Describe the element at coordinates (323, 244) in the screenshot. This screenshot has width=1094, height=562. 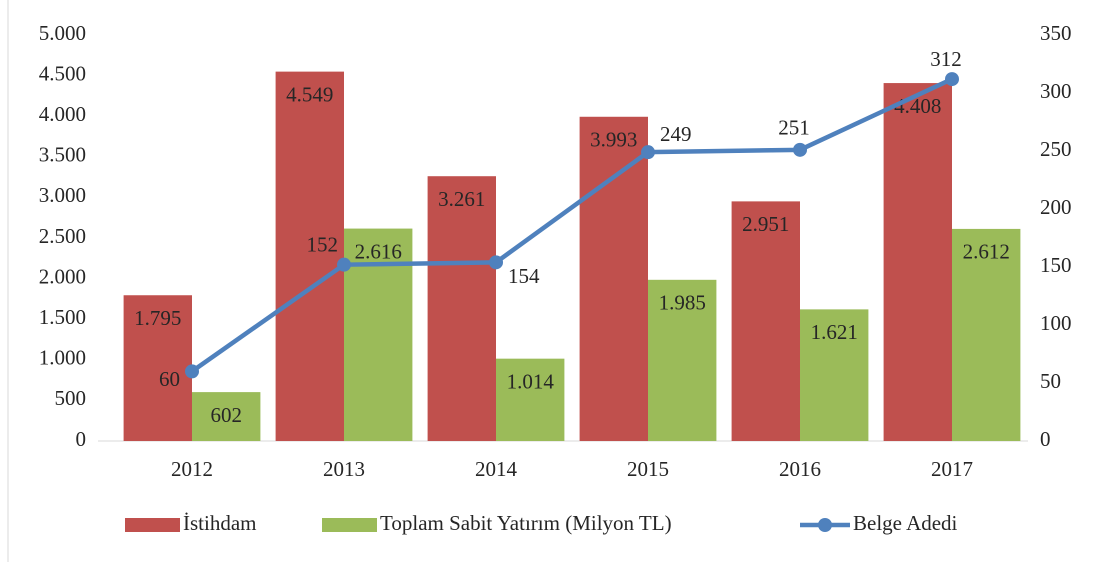
I see `data-label: 152` at that location.